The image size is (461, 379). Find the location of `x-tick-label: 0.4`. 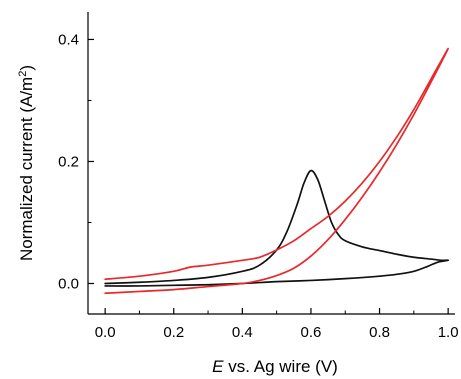

x-tick-label: 0.4 is located at coordinates (242, 332).